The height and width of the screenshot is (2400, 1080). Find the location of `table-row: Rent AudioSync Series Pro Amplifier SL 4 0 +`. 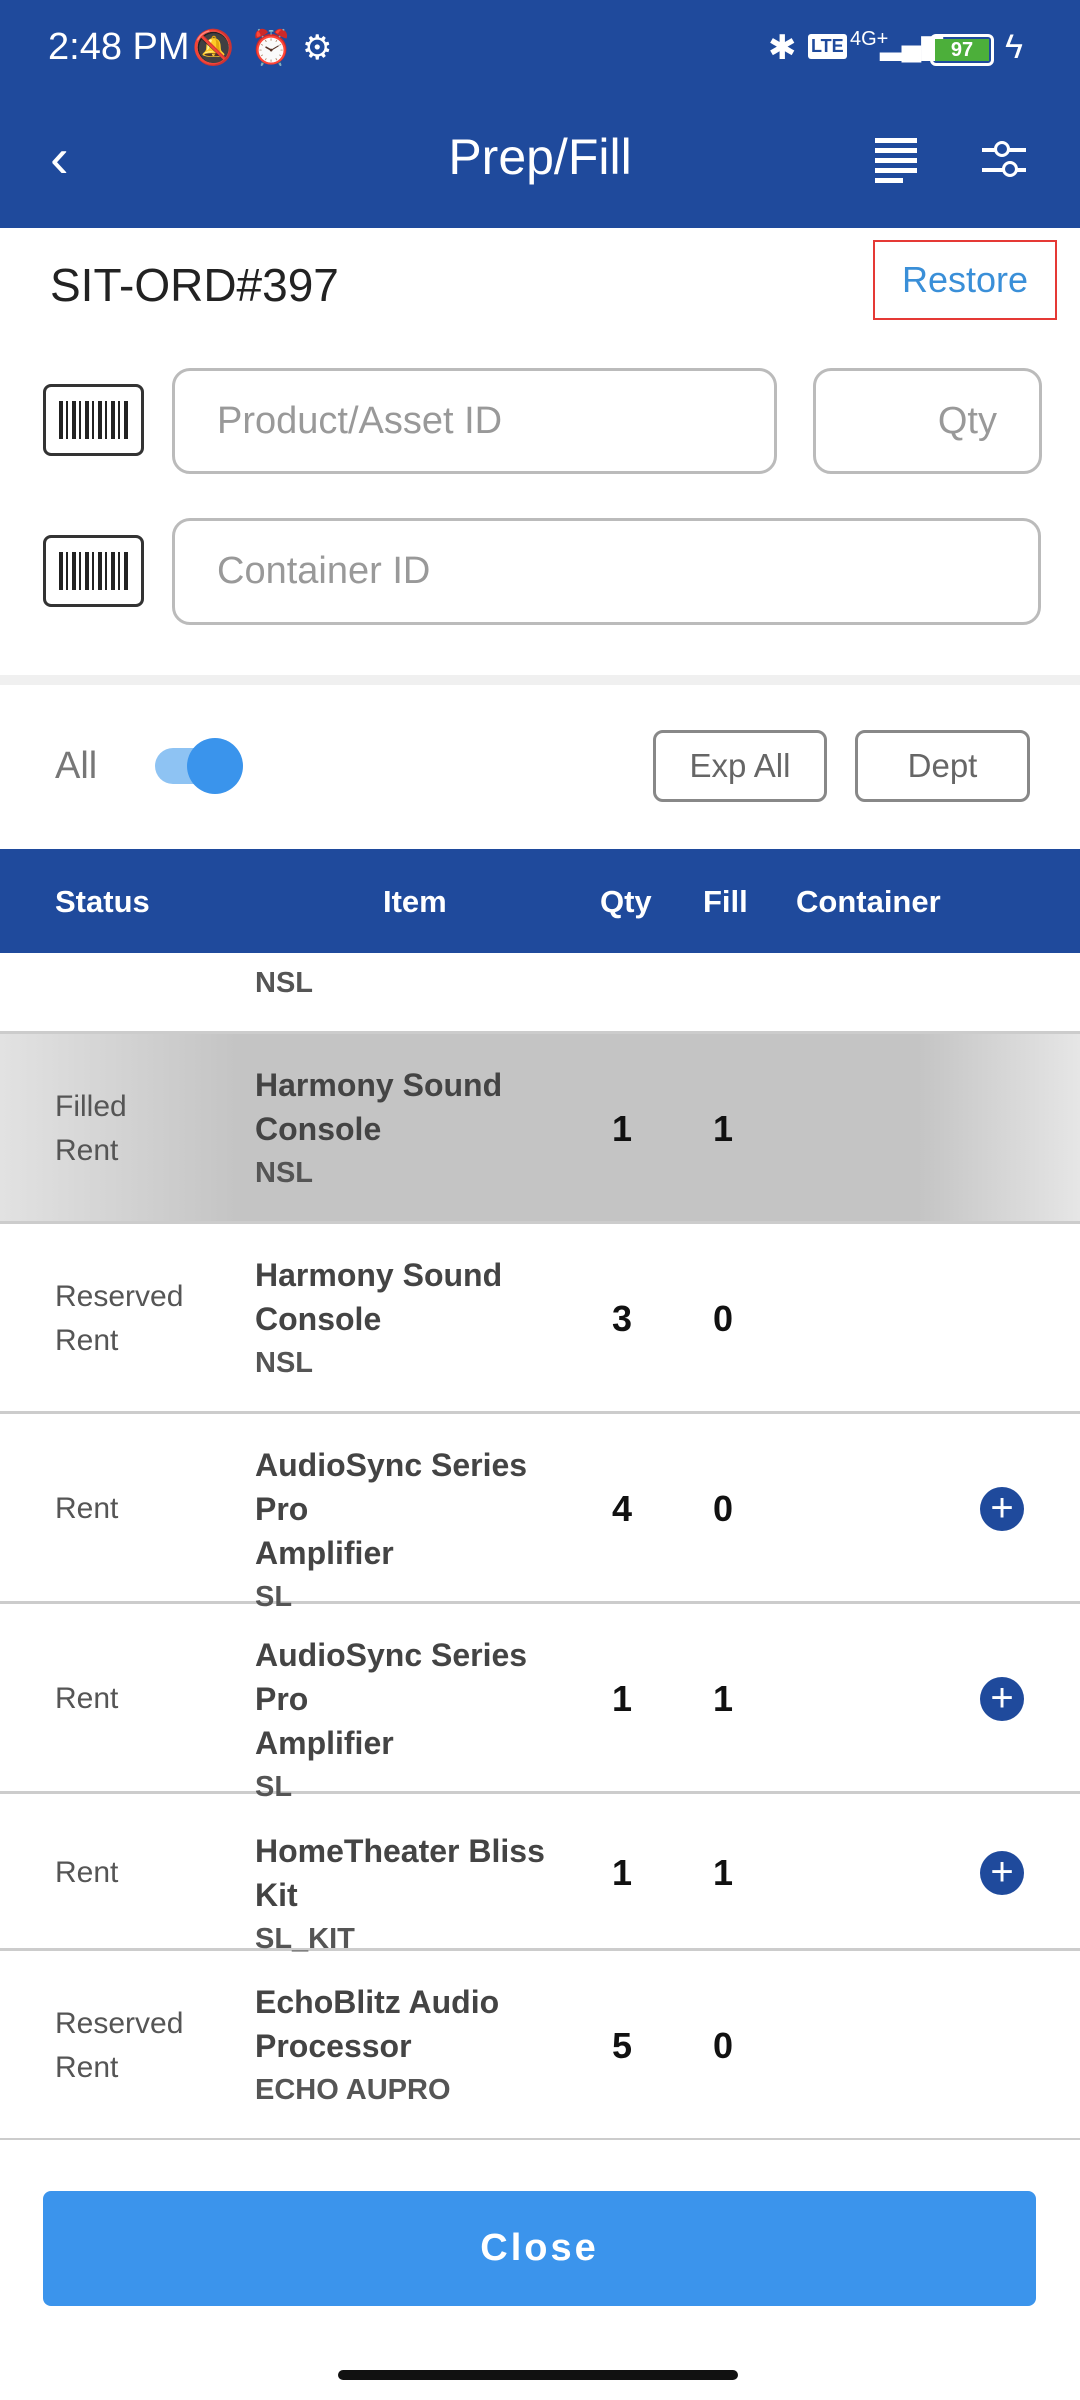

table-row: Rent AudioSync Series Pro Amplifier SL 4 0 + is located at coordinates (540, 1513).